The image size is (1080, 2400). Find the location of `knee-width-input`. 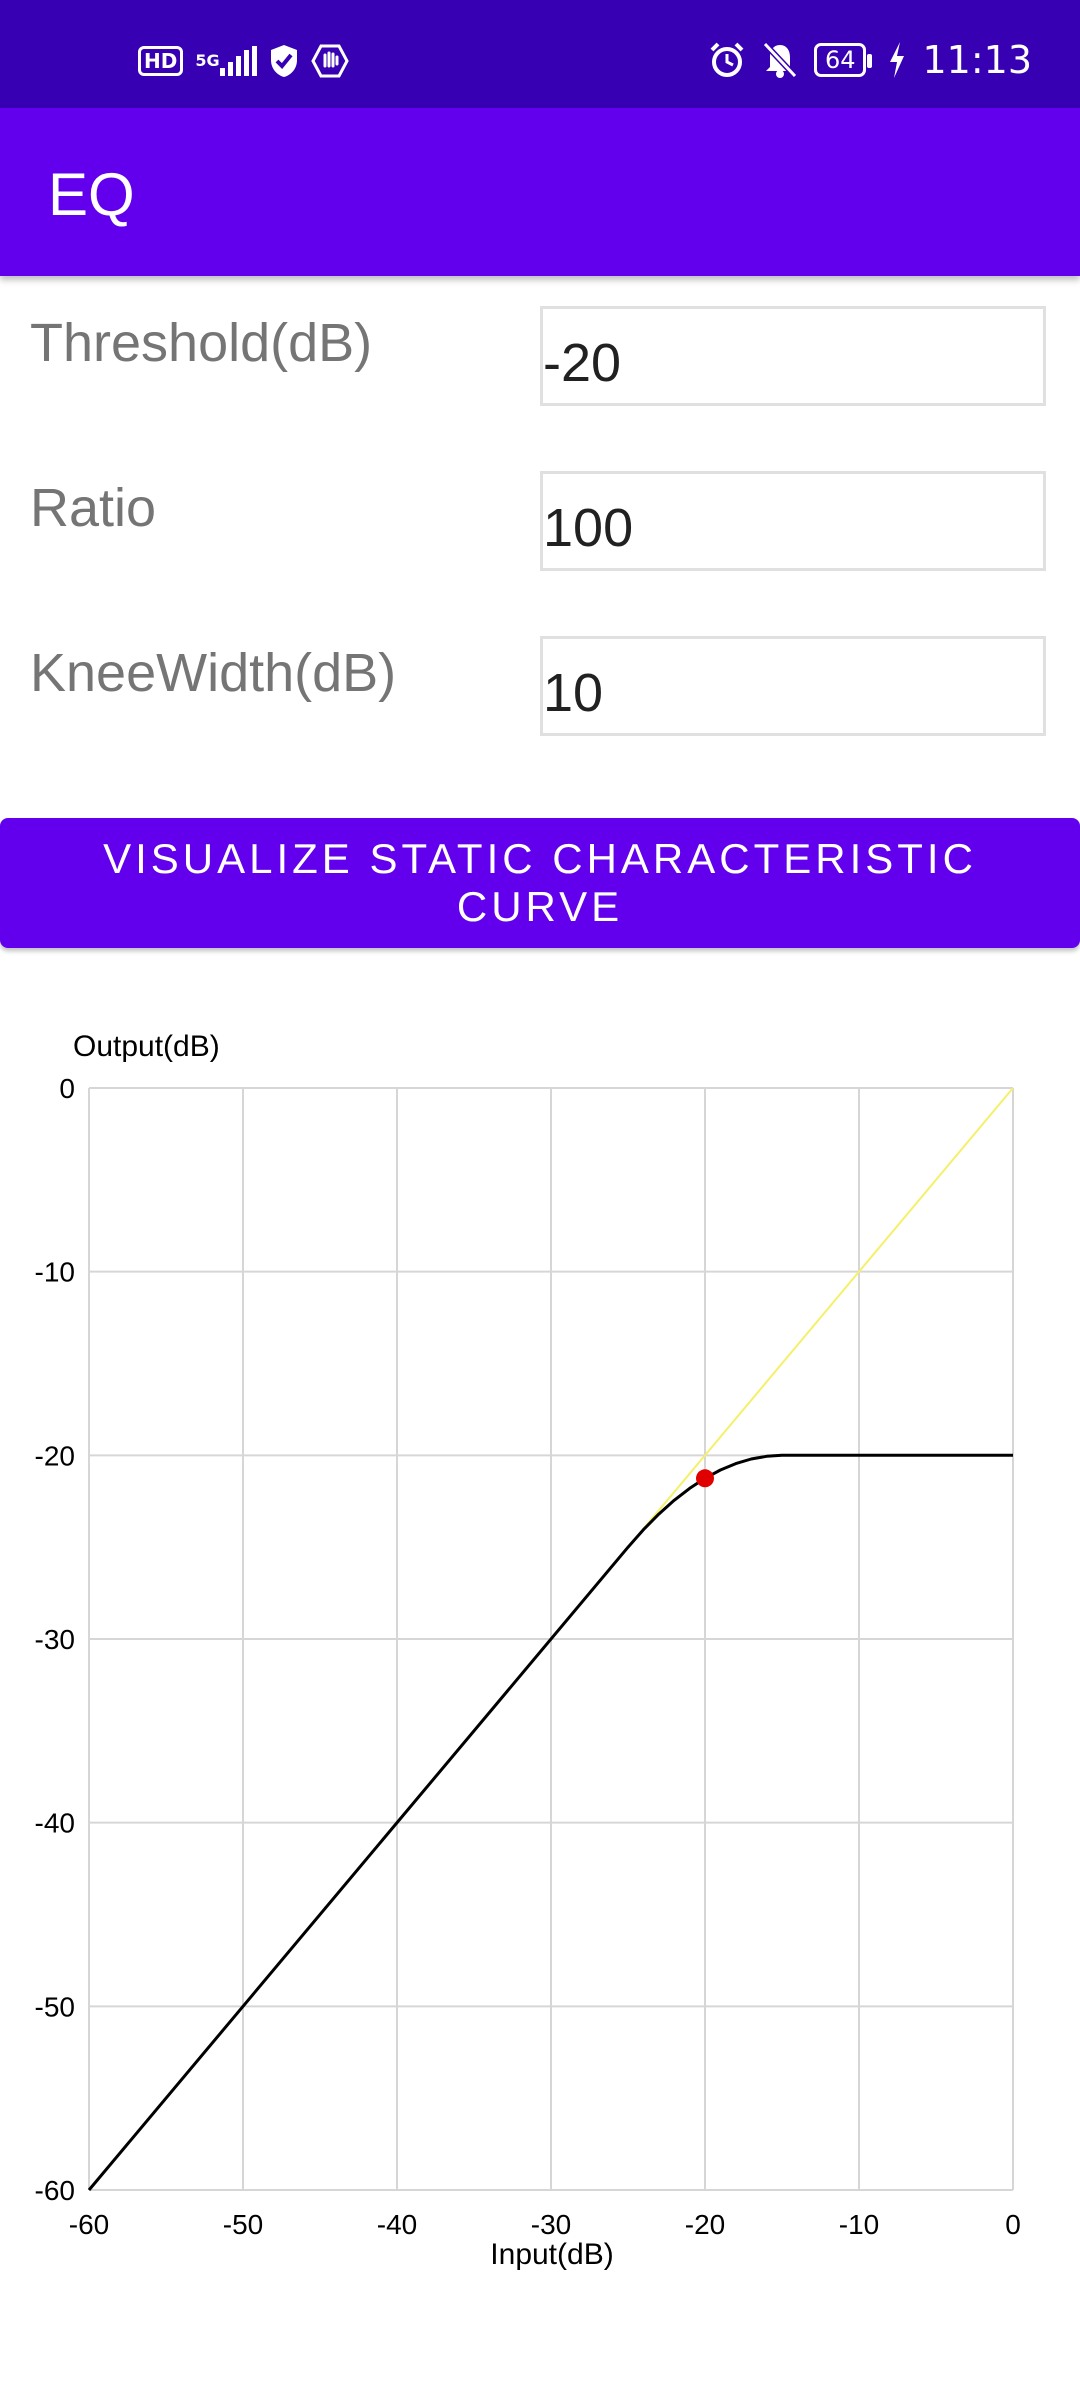

knee-width-input is located at coordinates (793, 686).